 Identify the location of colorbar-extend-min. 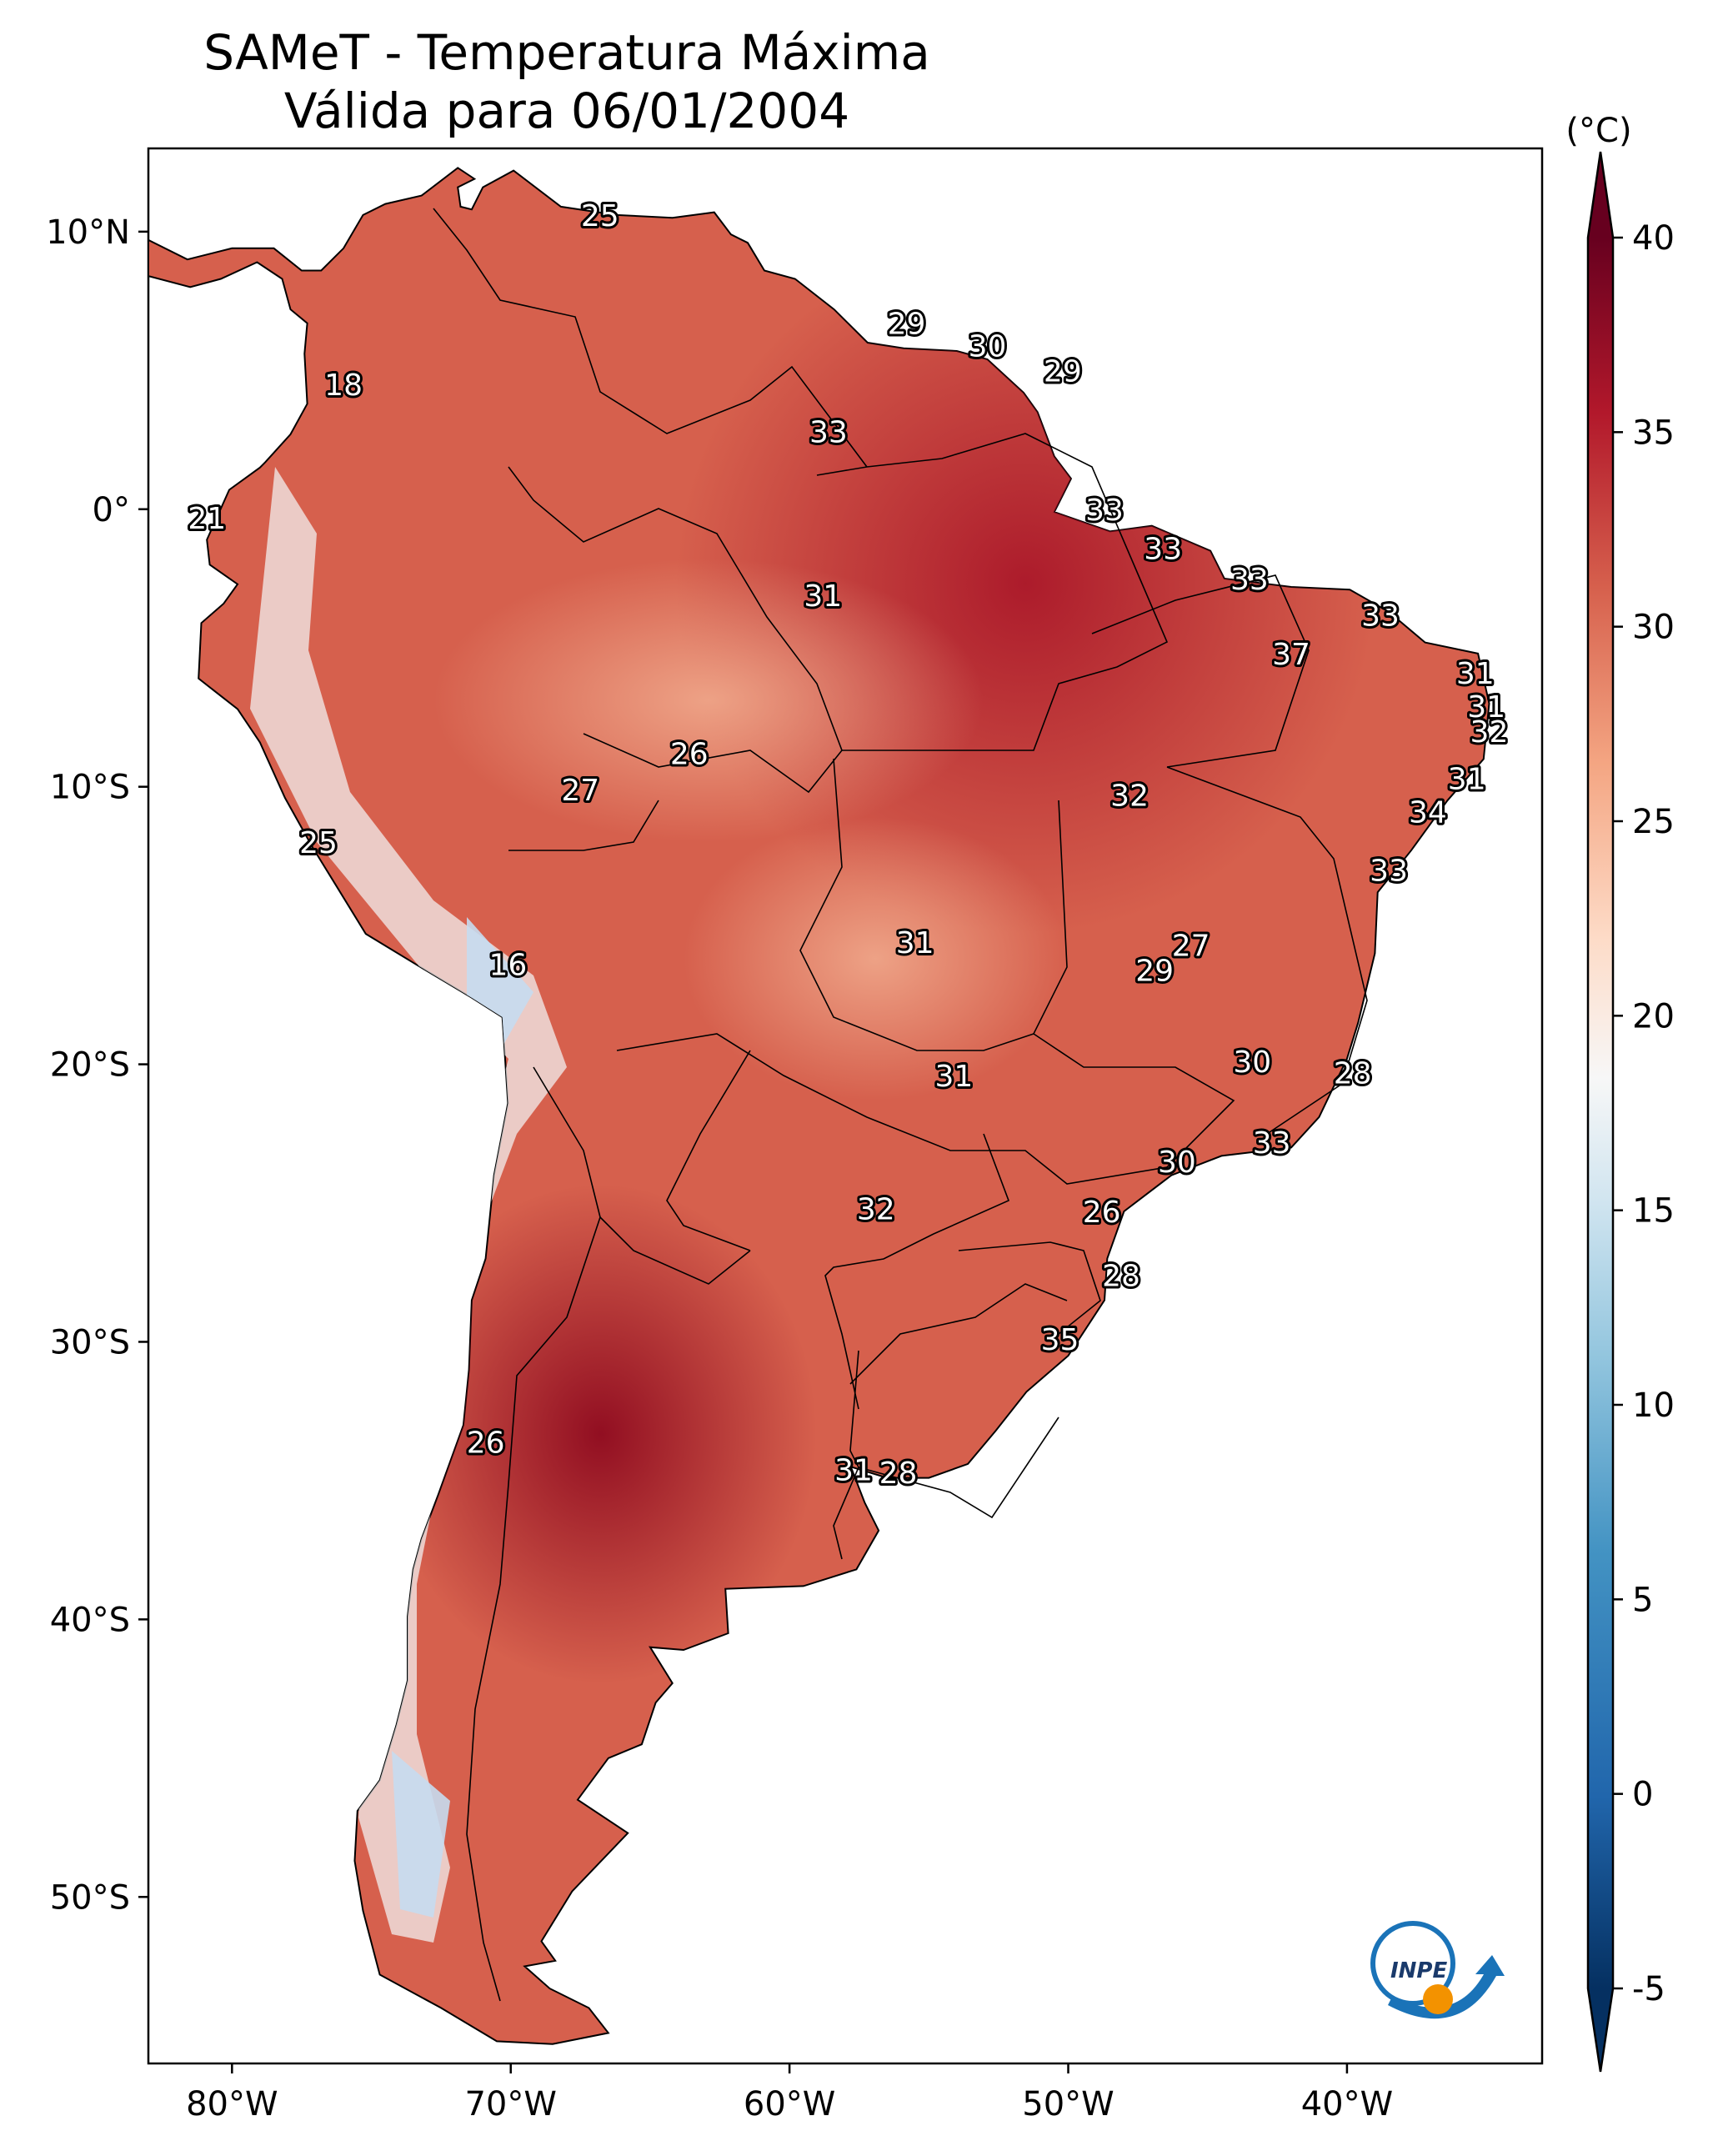
(1600, 2030).